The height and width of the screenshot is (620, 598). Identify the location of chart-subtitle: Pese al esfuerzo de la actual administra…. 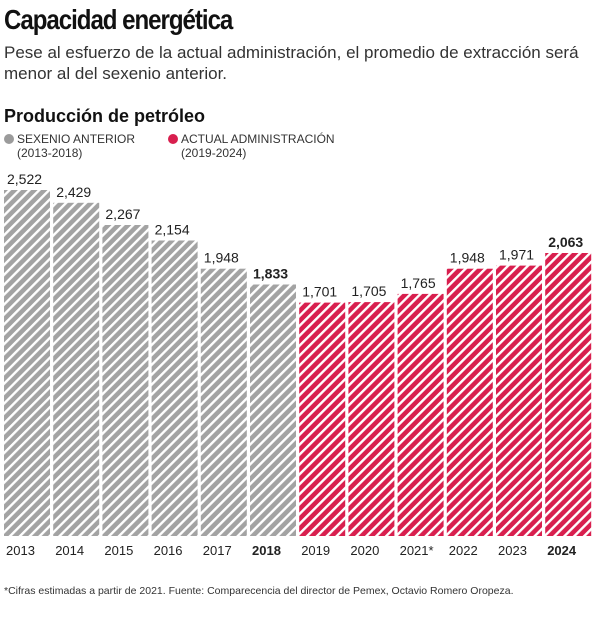
(291, 63).